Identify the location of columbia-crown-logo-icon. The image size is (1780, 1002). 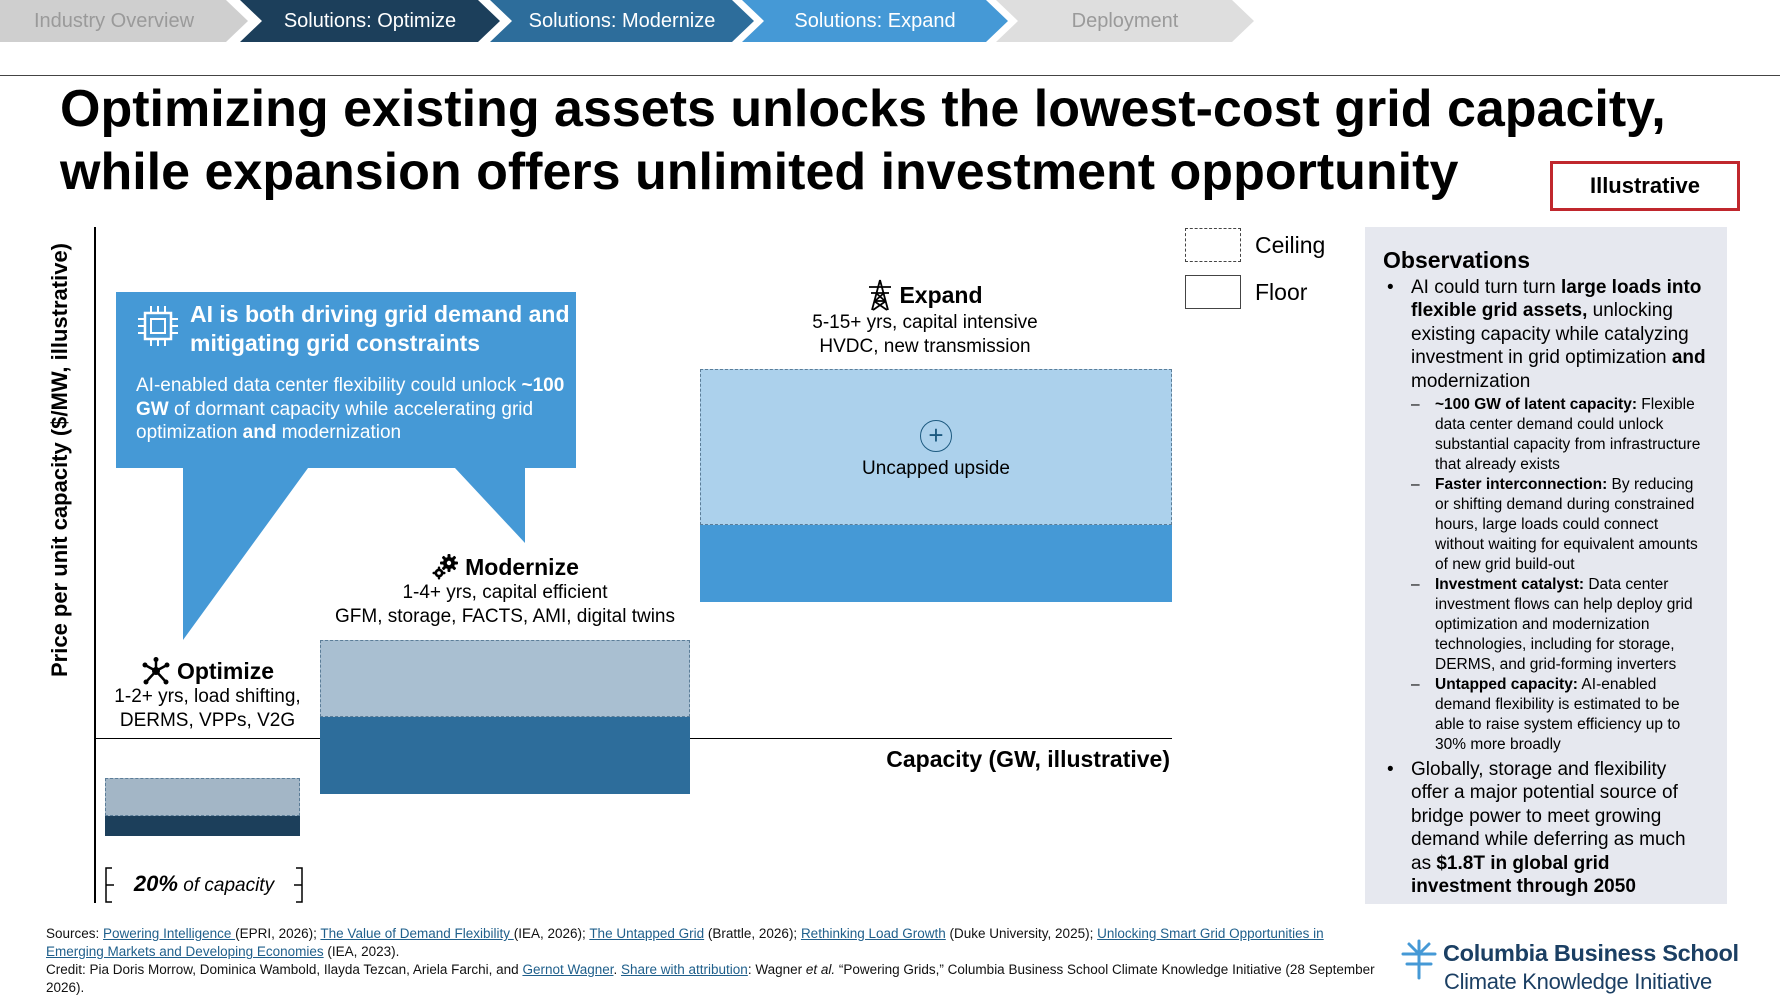
(1419, 959).